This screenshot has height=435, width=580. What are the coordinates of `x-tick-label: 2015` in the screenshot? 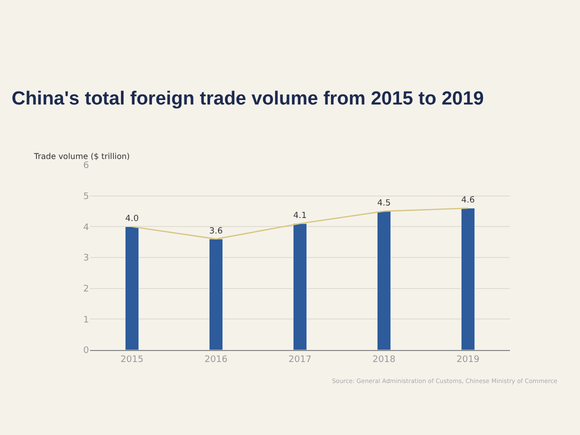 It's located at (132, 359).